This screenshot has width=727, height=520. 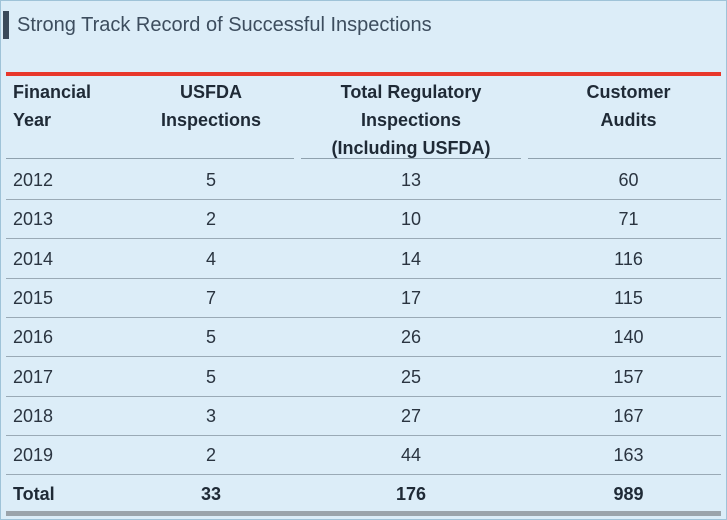 I want to click on cell-year: 2018, so click(x=33, y=415).